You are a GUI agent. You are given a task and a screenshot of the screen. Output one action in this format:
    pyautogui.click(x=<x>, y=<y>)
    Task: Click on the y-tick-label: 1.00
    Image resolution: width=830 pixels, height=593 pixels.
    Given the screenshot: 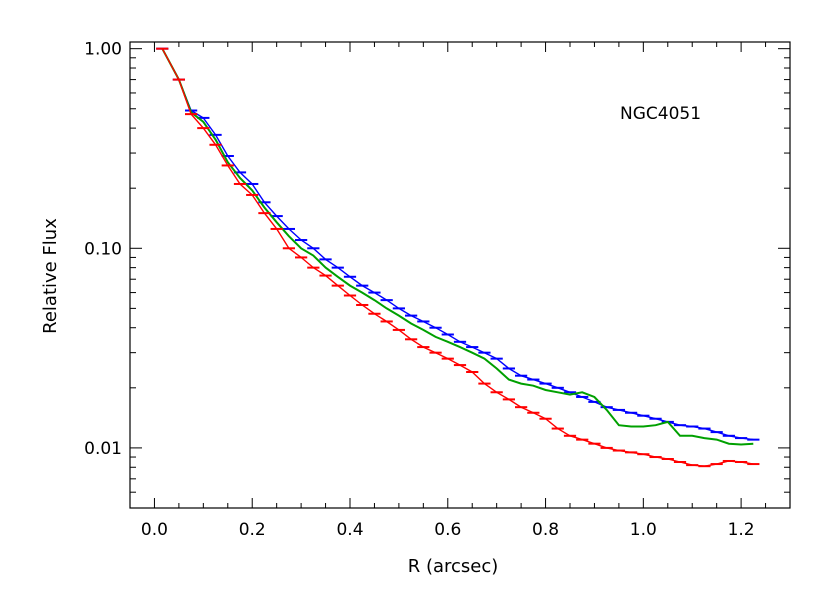 What is the action you would take?
    pyautogui.click(x=103, y=50)
    